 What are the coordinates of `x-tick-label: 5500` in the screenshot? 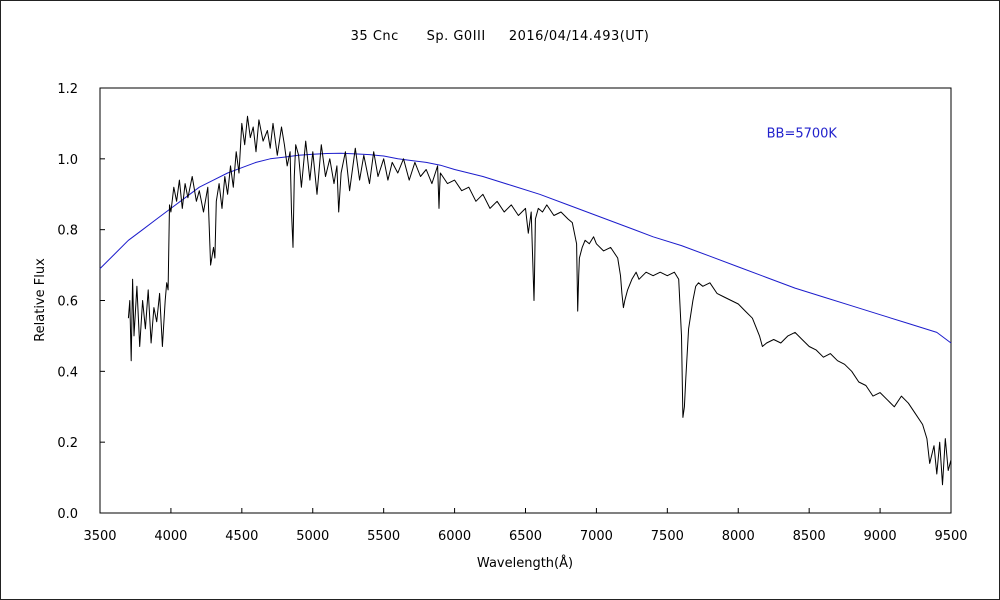 It's located at (383, 536).